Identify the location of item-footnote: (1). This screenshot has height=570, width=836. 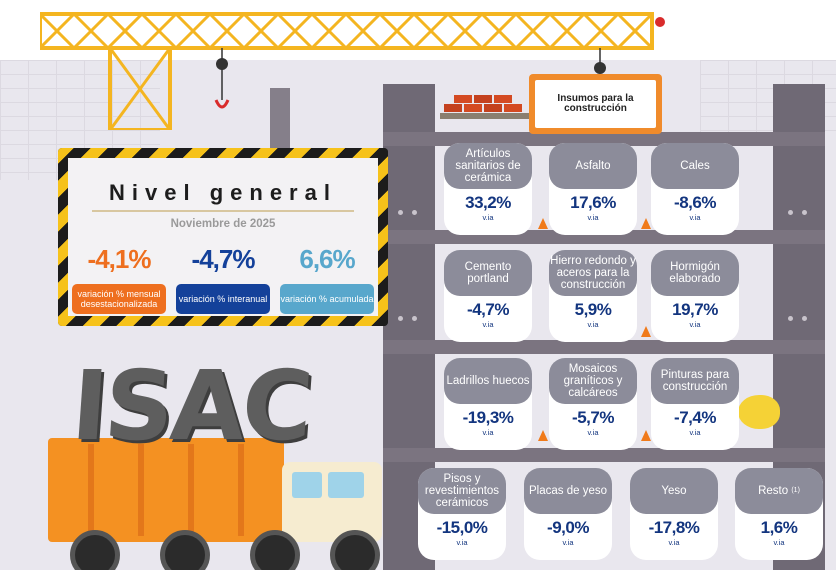
(795, 490).